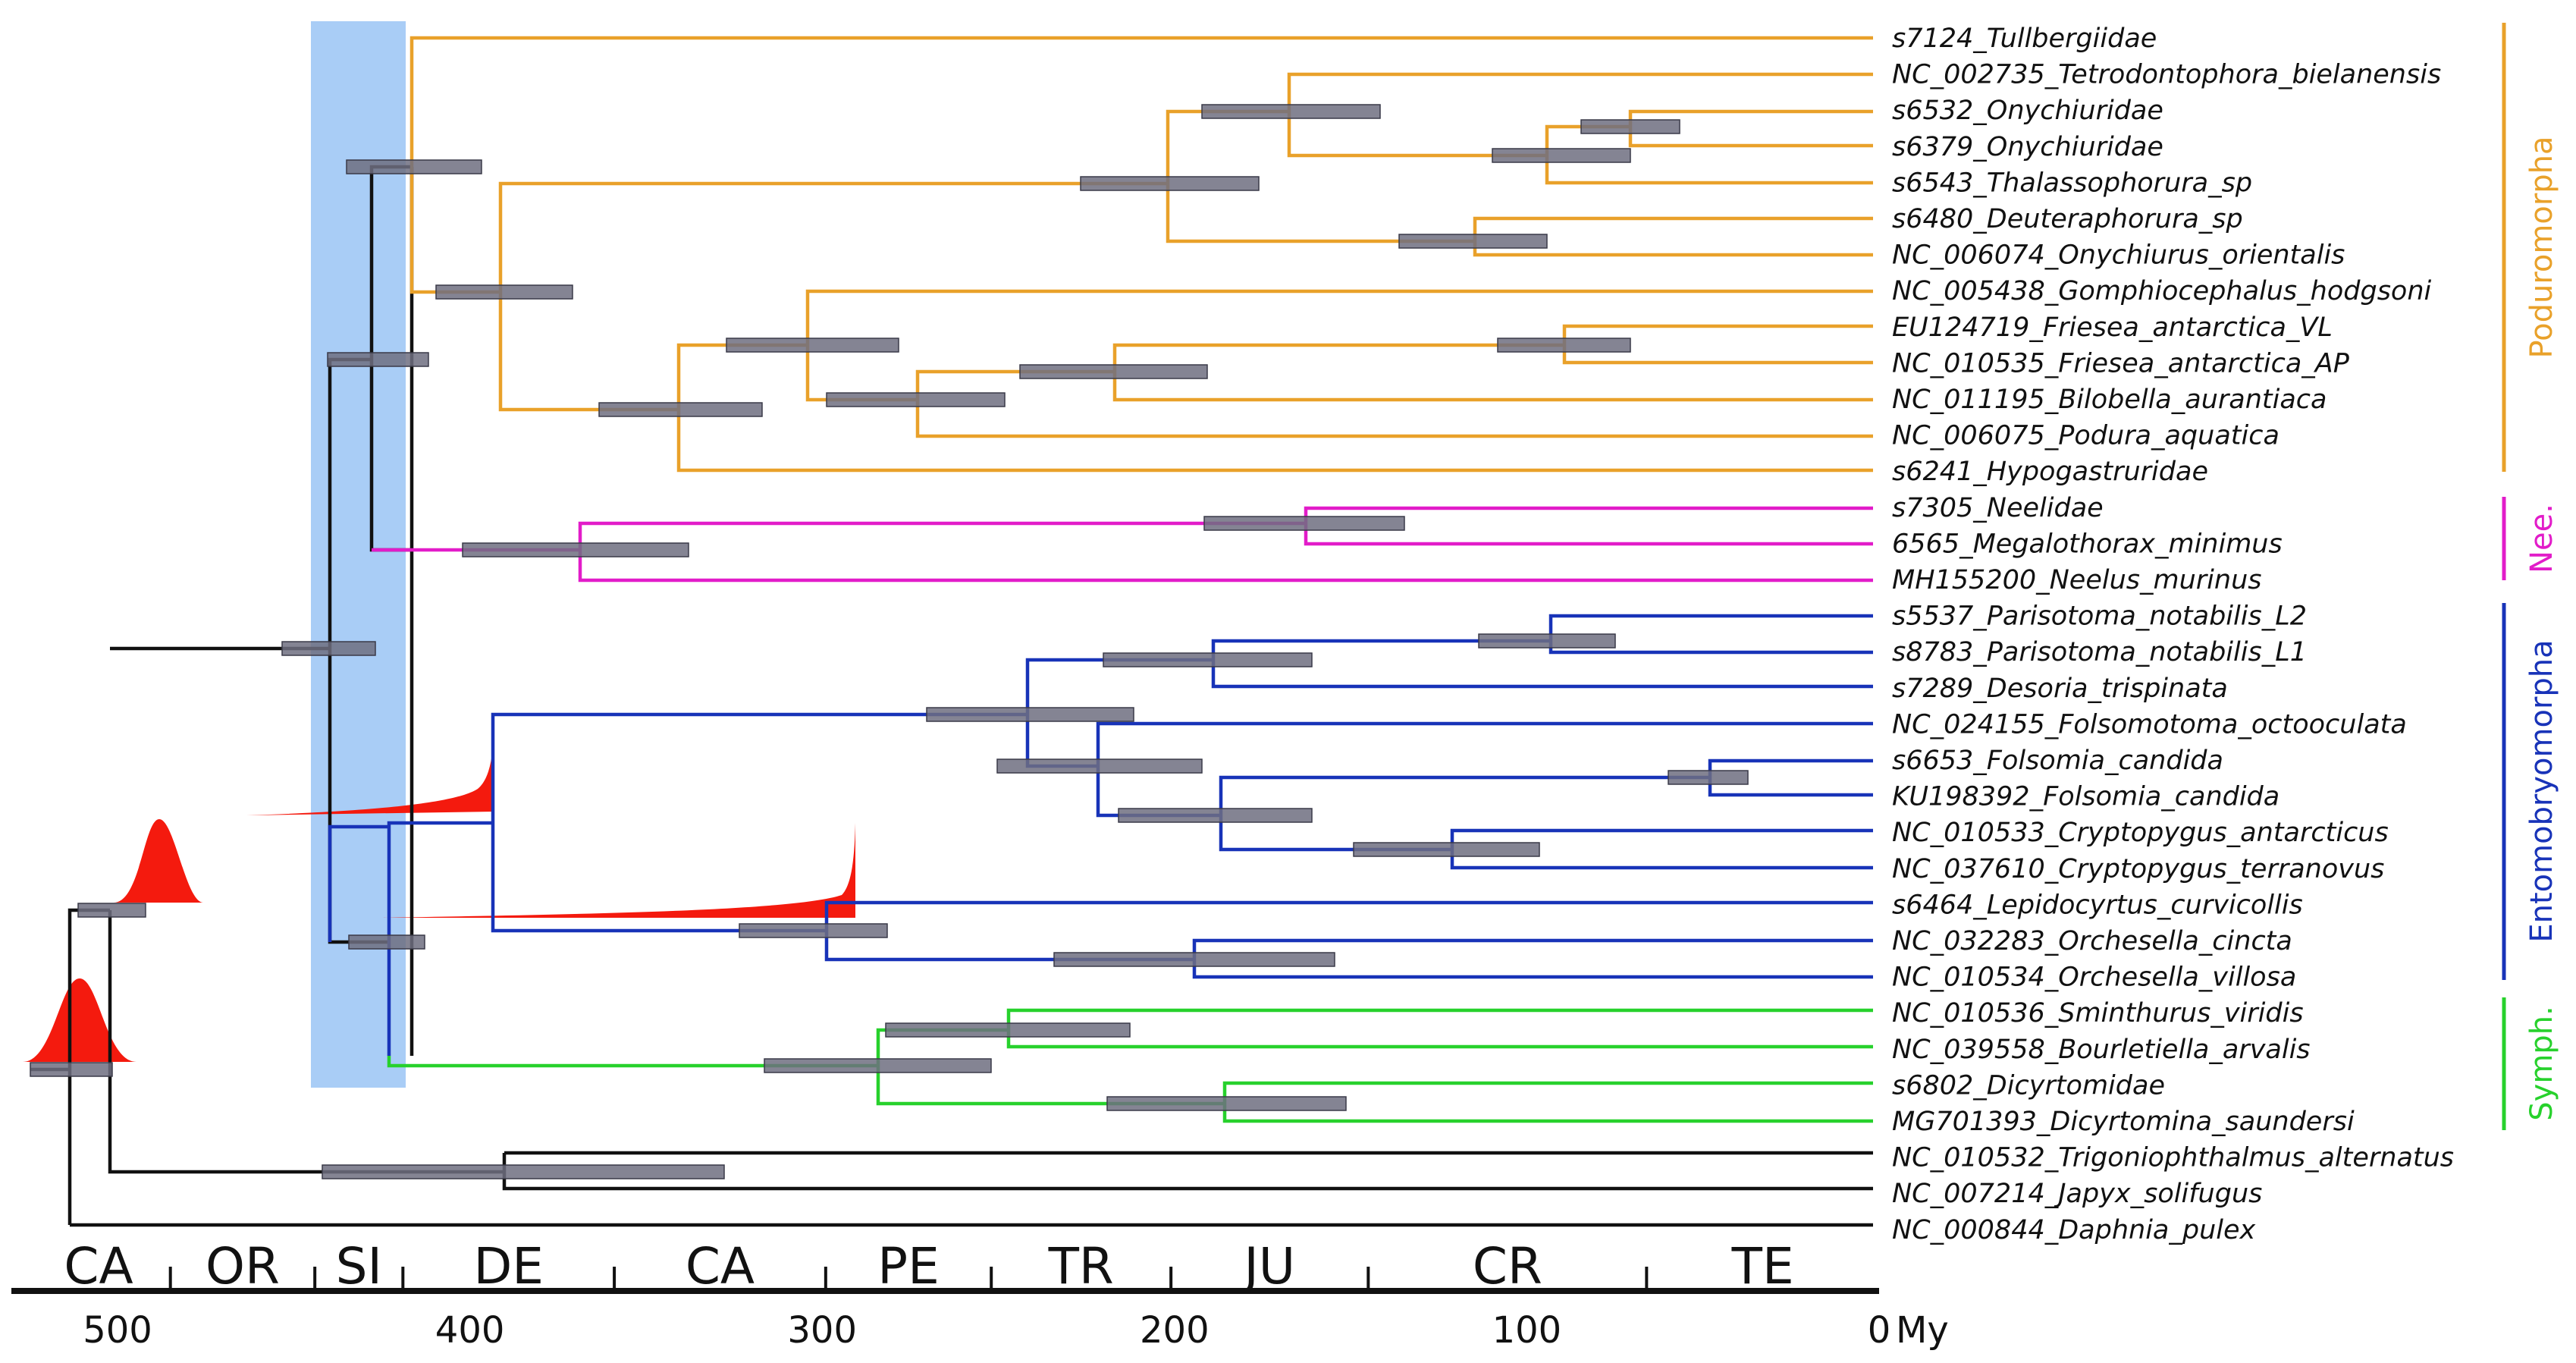 This screenshot has width=2576, height=1363. I want to click on period-label: DE, so click(508, 1266).